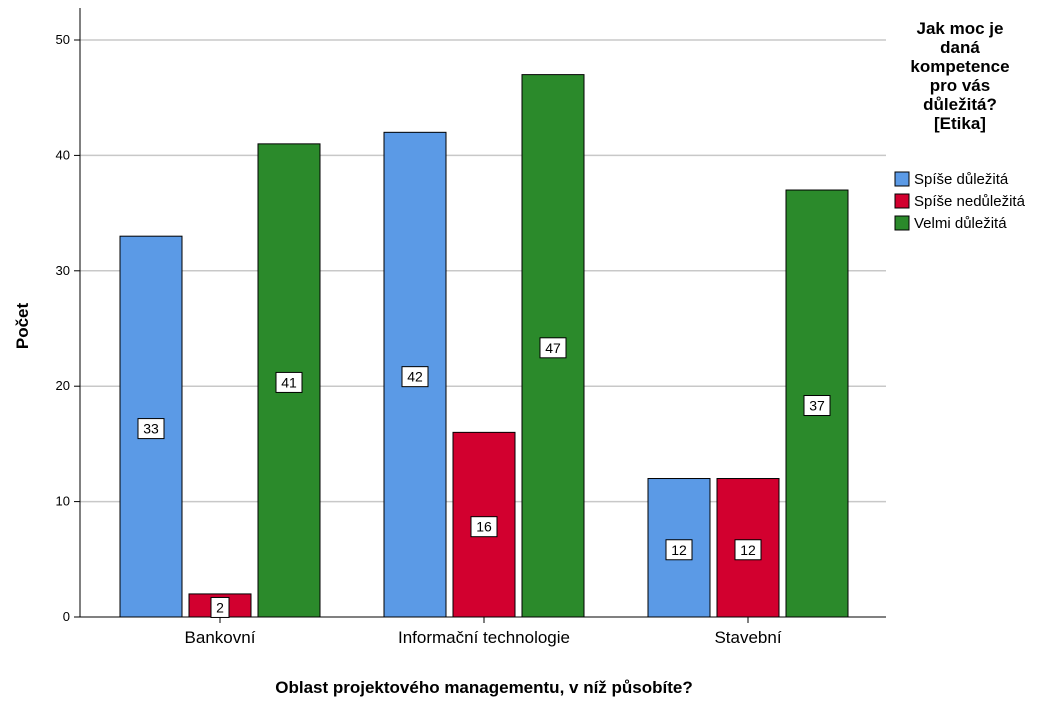 The height and width of the screenshot is (705, 1058). I want to click on data-label: 16, so click(484, 527).